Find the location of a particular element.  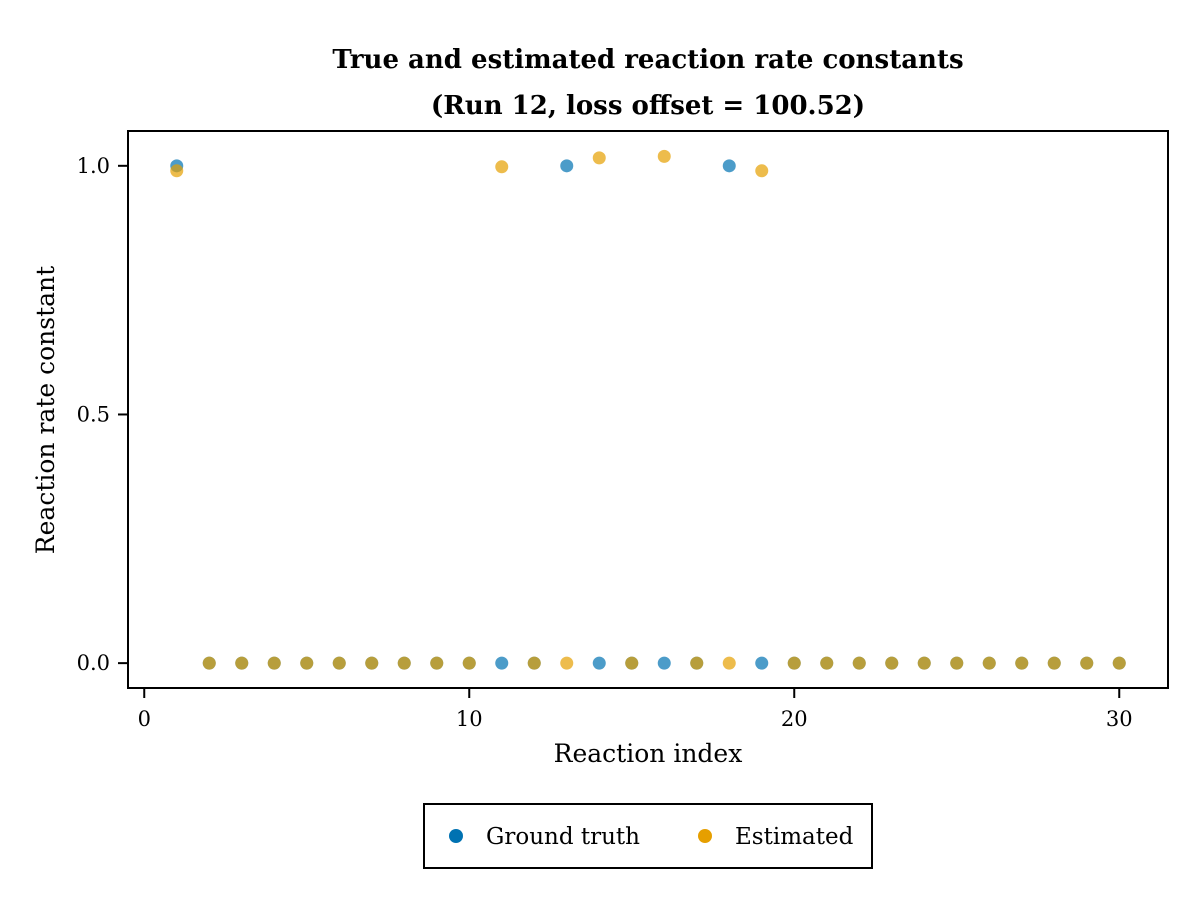

legend-marker-estimated is located at coordinates (705, 836).